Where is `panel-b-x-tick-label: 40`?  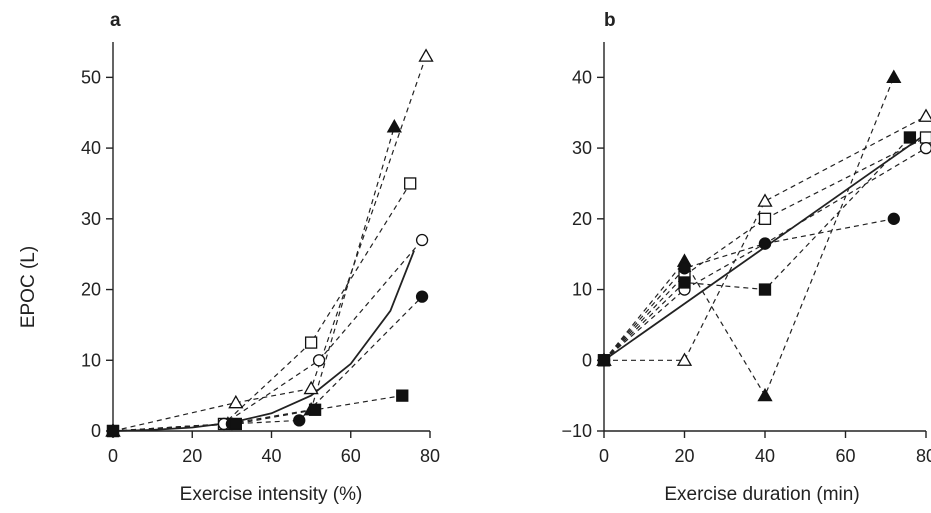 panel-b-x-tick-label: 40 is located at coordinates (765, 456).